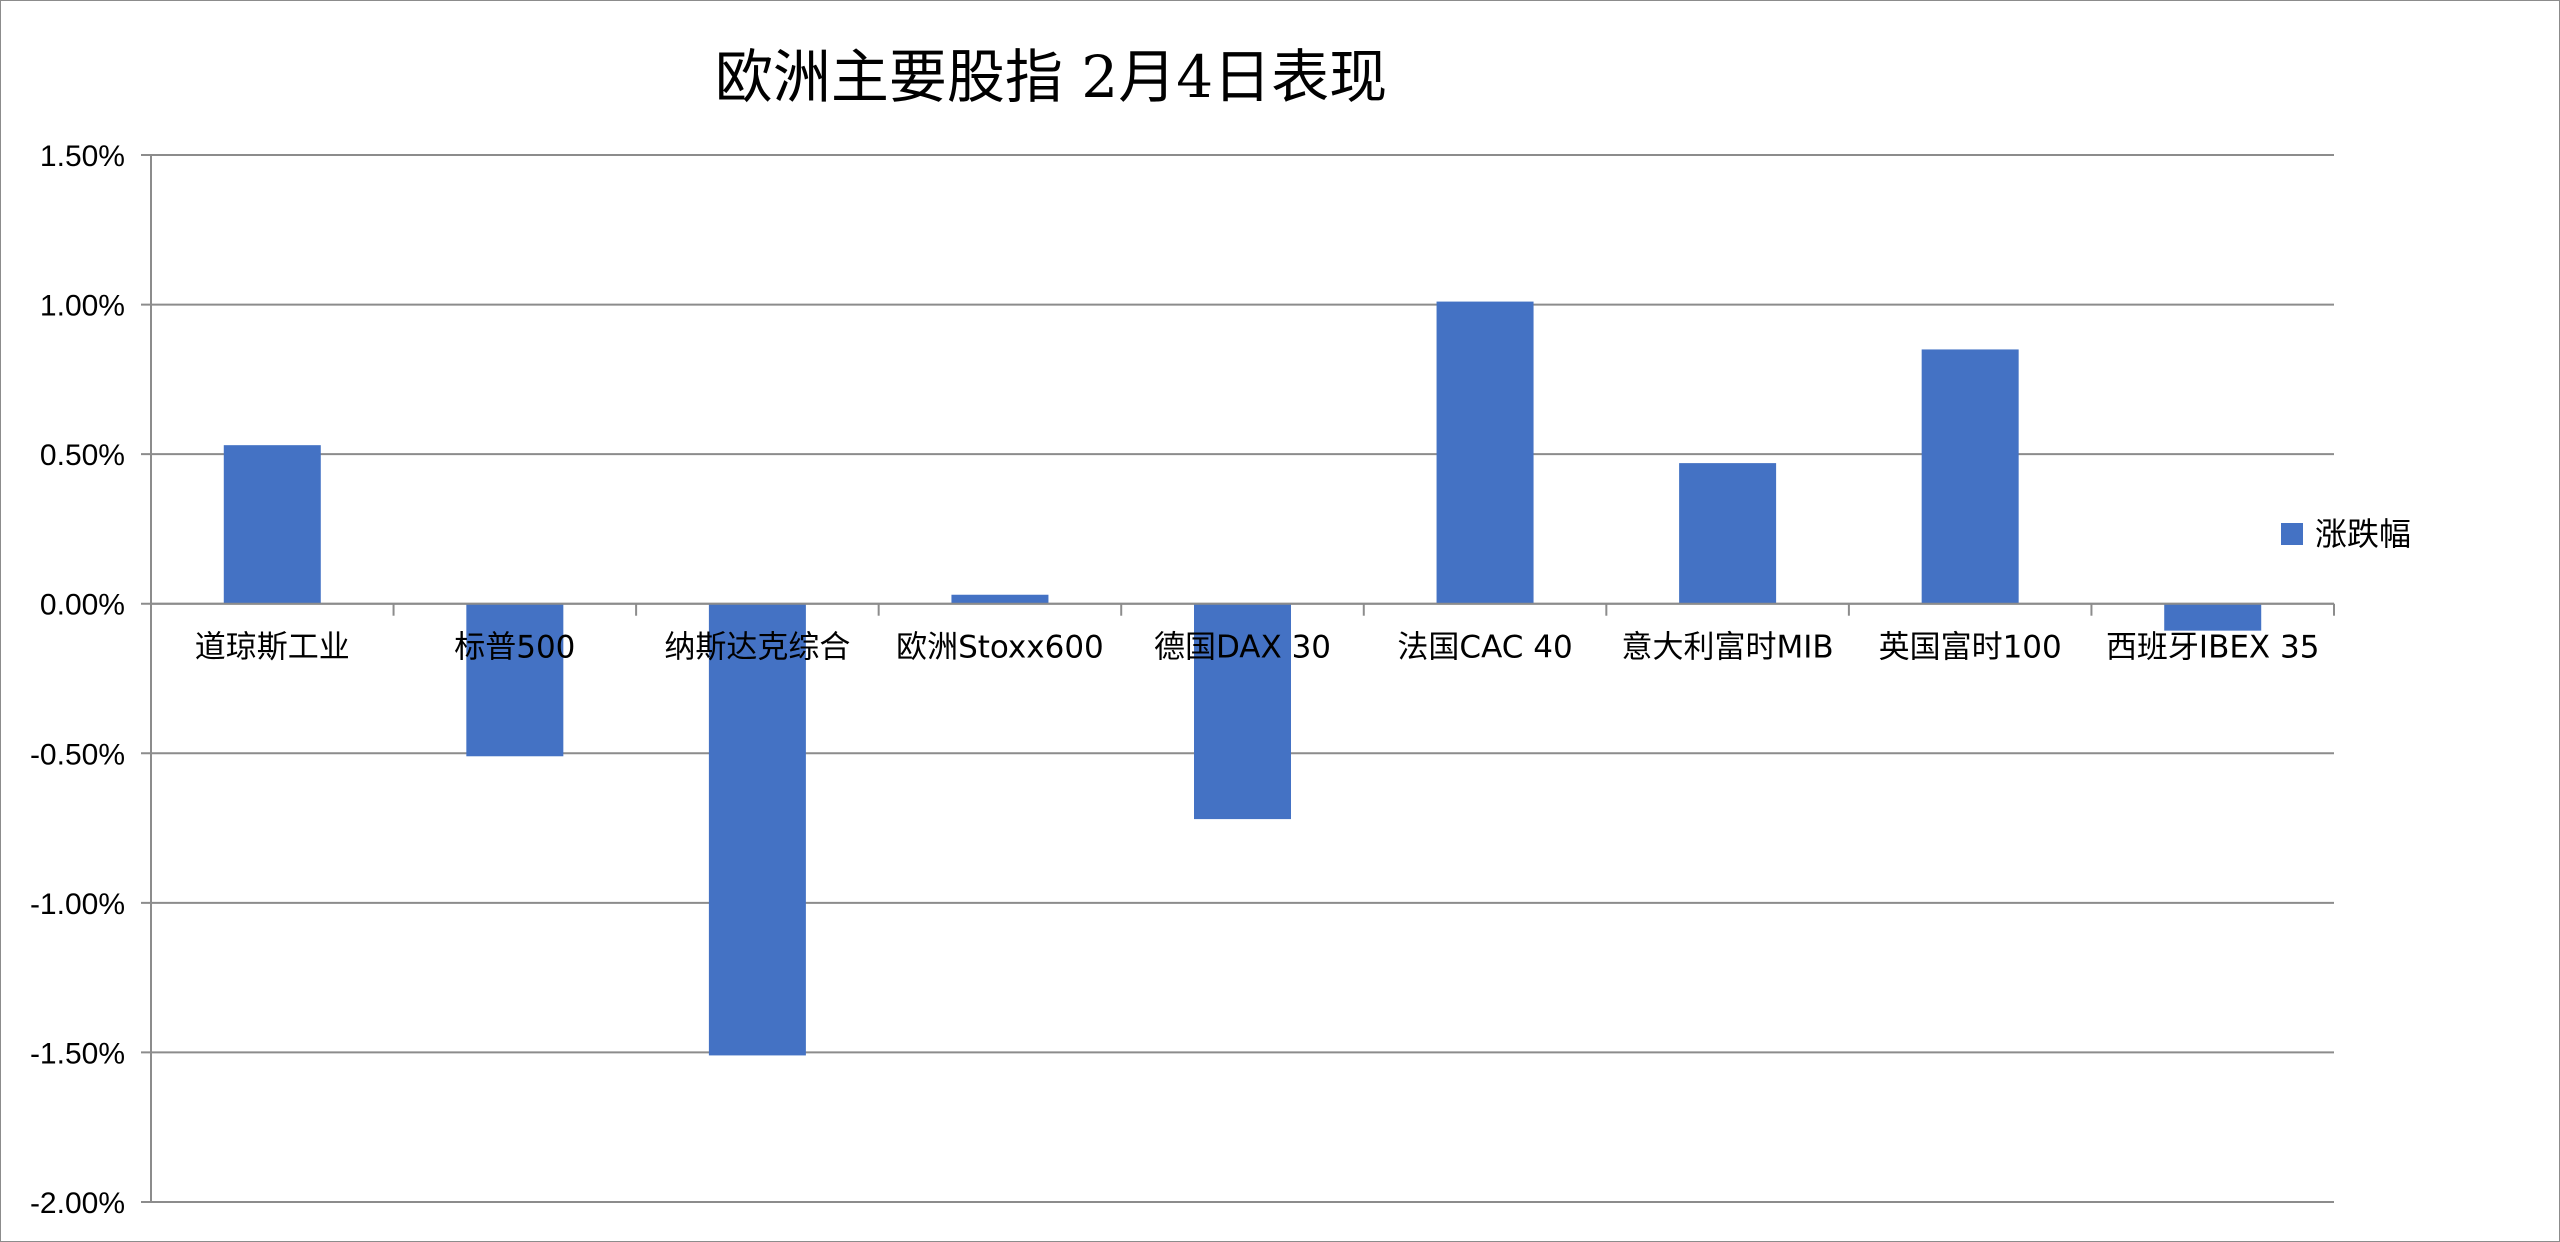 The width and height of the screenshot is (2560, 1242). I want to click on category-label: 西班牙IBEX 35, so click(2213, 648).